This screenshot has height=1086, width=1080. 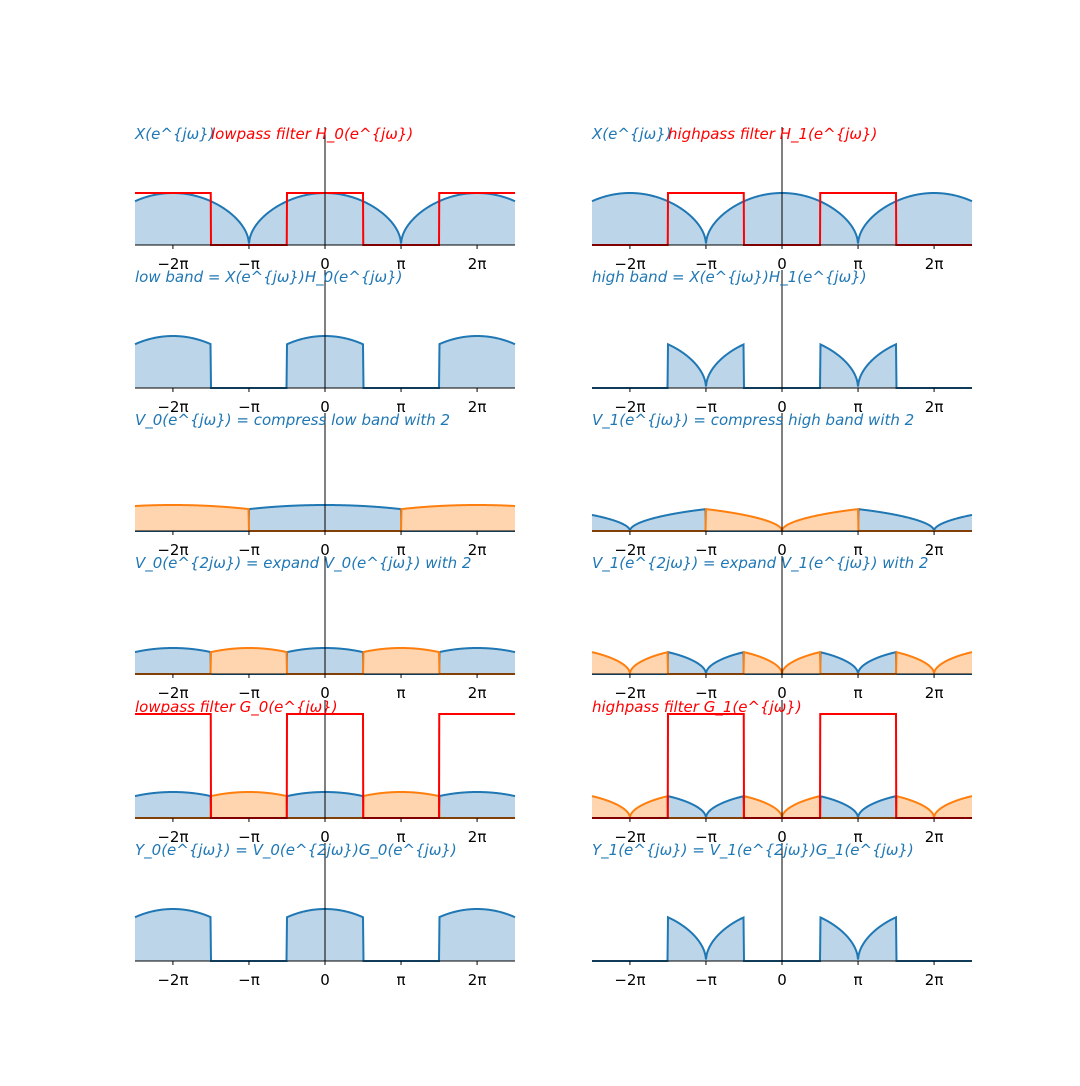 I want to click on subplot-title: V_0(e^{jω}) = compress low band with 2, so click(x=292, y=420).